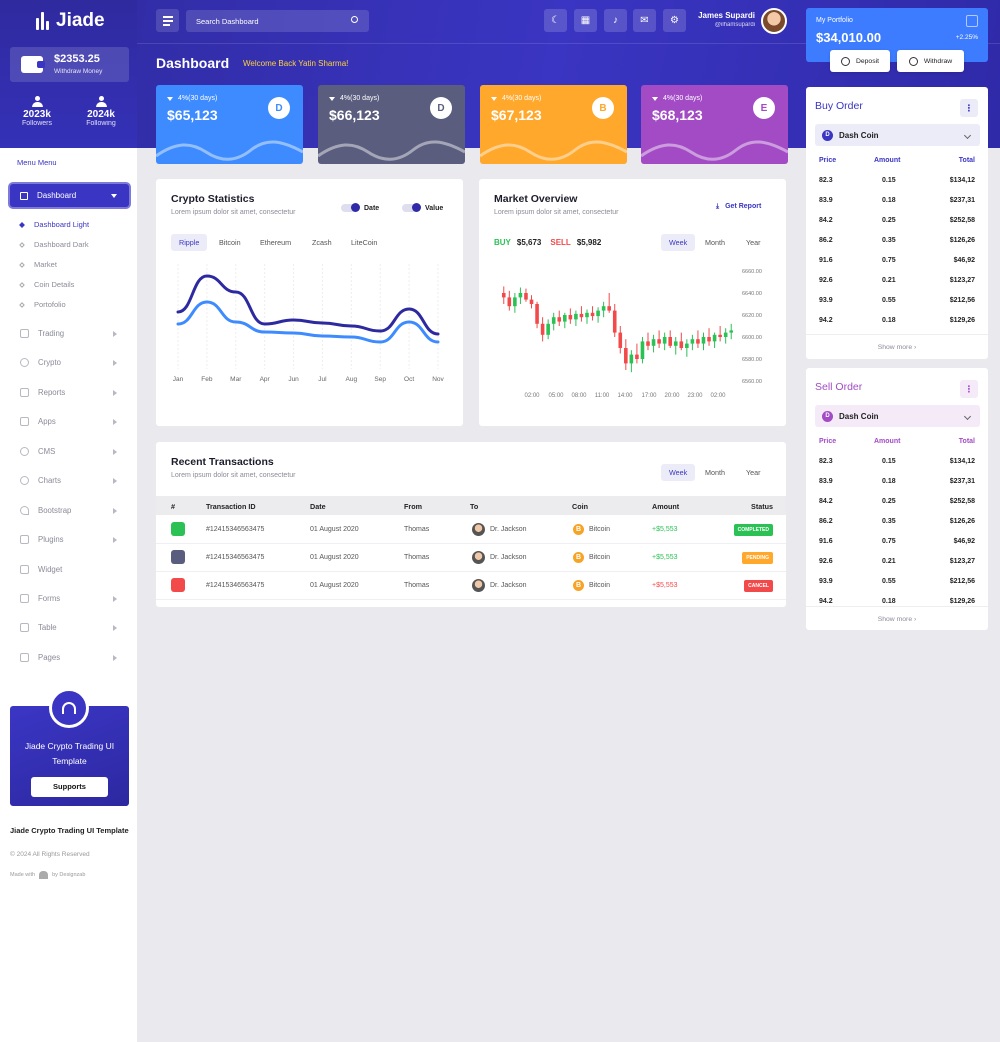 The image size is (1000, 1042). What do you see at coordinates (189, 242) in the screenshot?
I see `tab-ripple: Ripple` at bounding box center [189, 242].